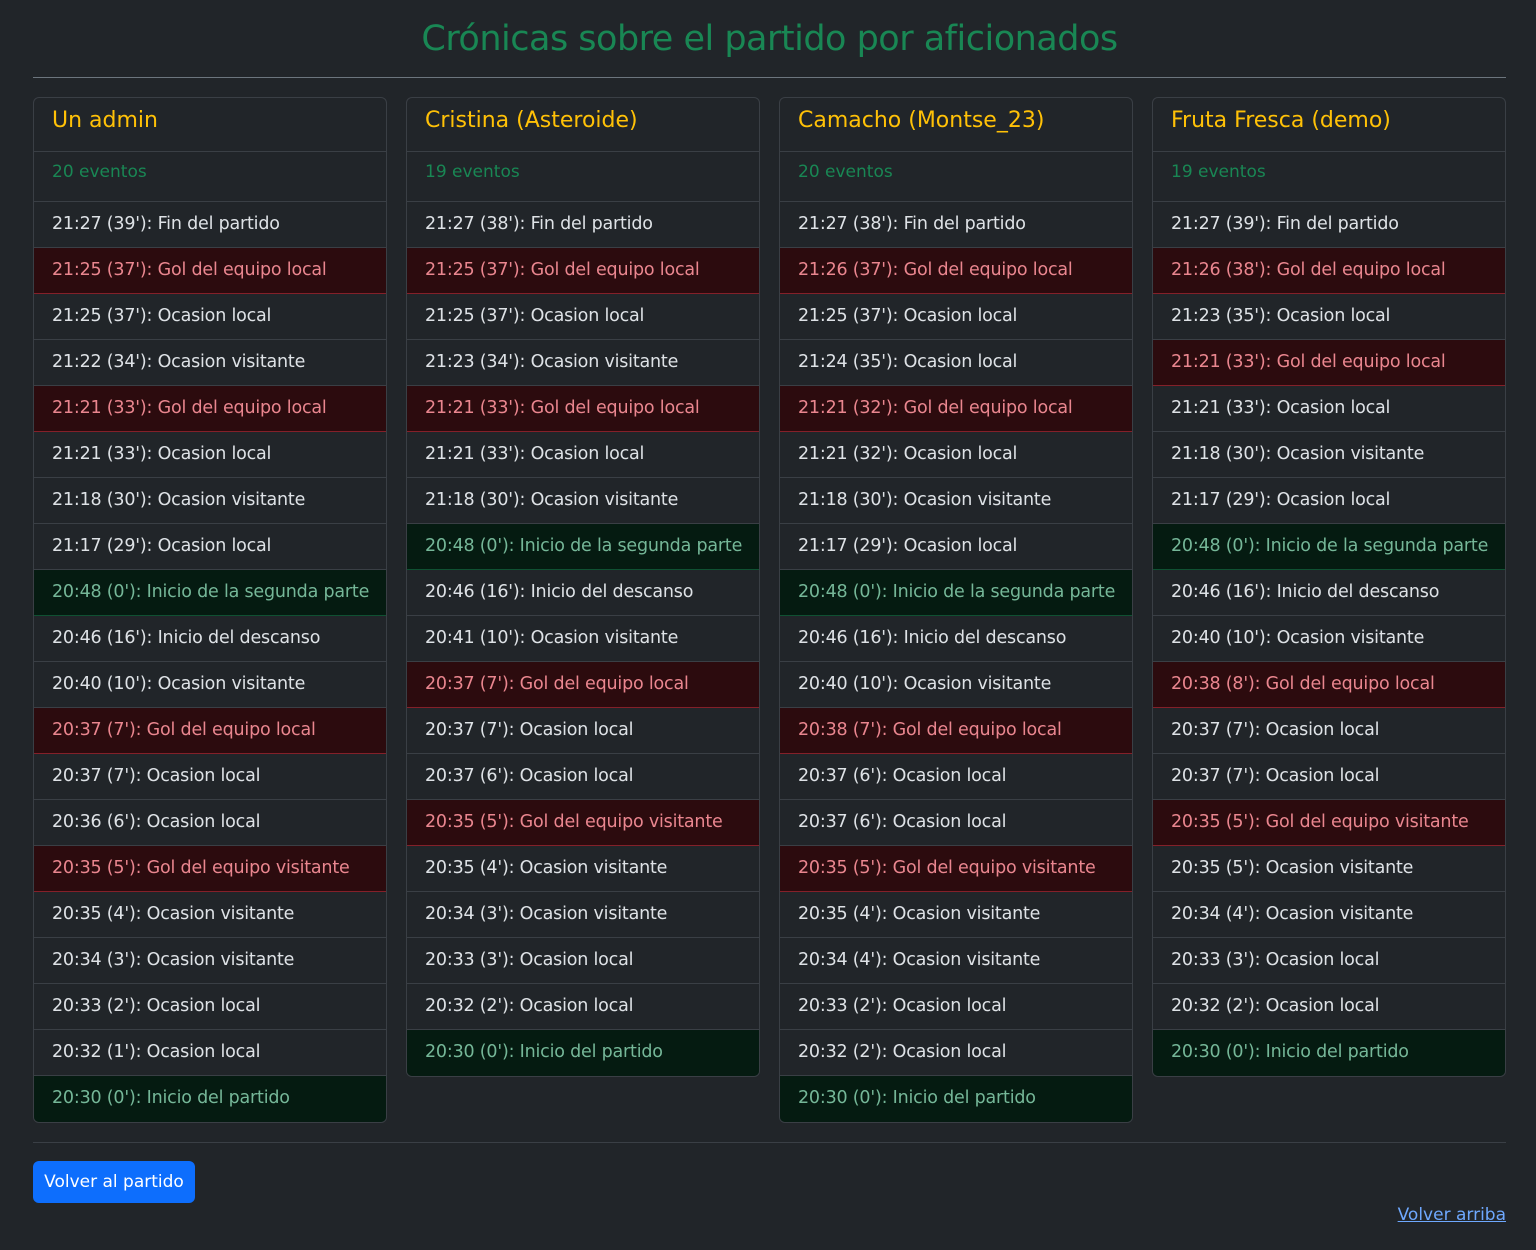  What do you see at coordinates (1329, 271) in the screenshot?
I see `event-item-goal: 21:26 (38'): Gol del equipo local` at bounding box center [1329, 271].